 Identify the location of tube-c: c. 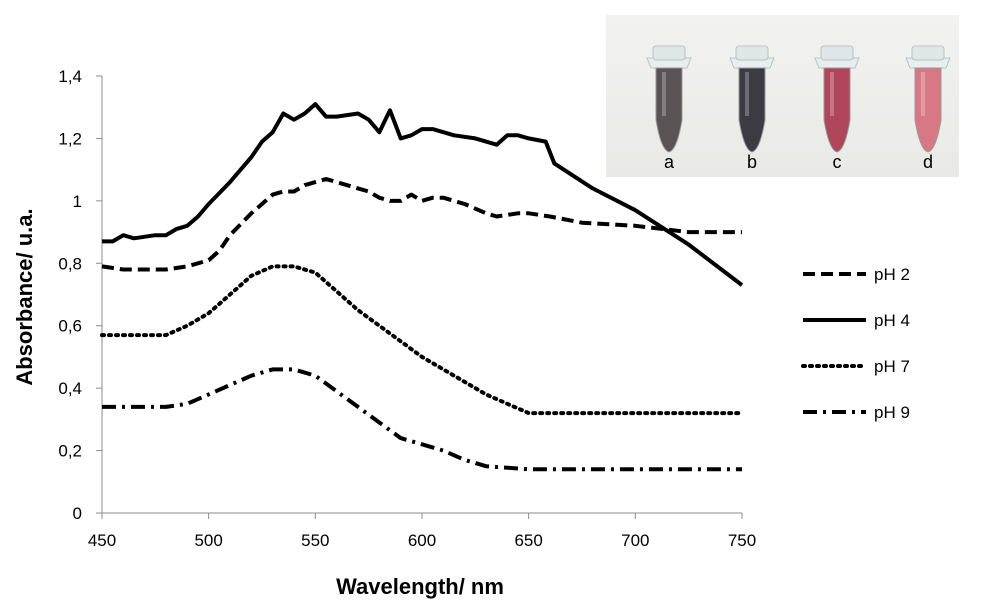
(837, 108).